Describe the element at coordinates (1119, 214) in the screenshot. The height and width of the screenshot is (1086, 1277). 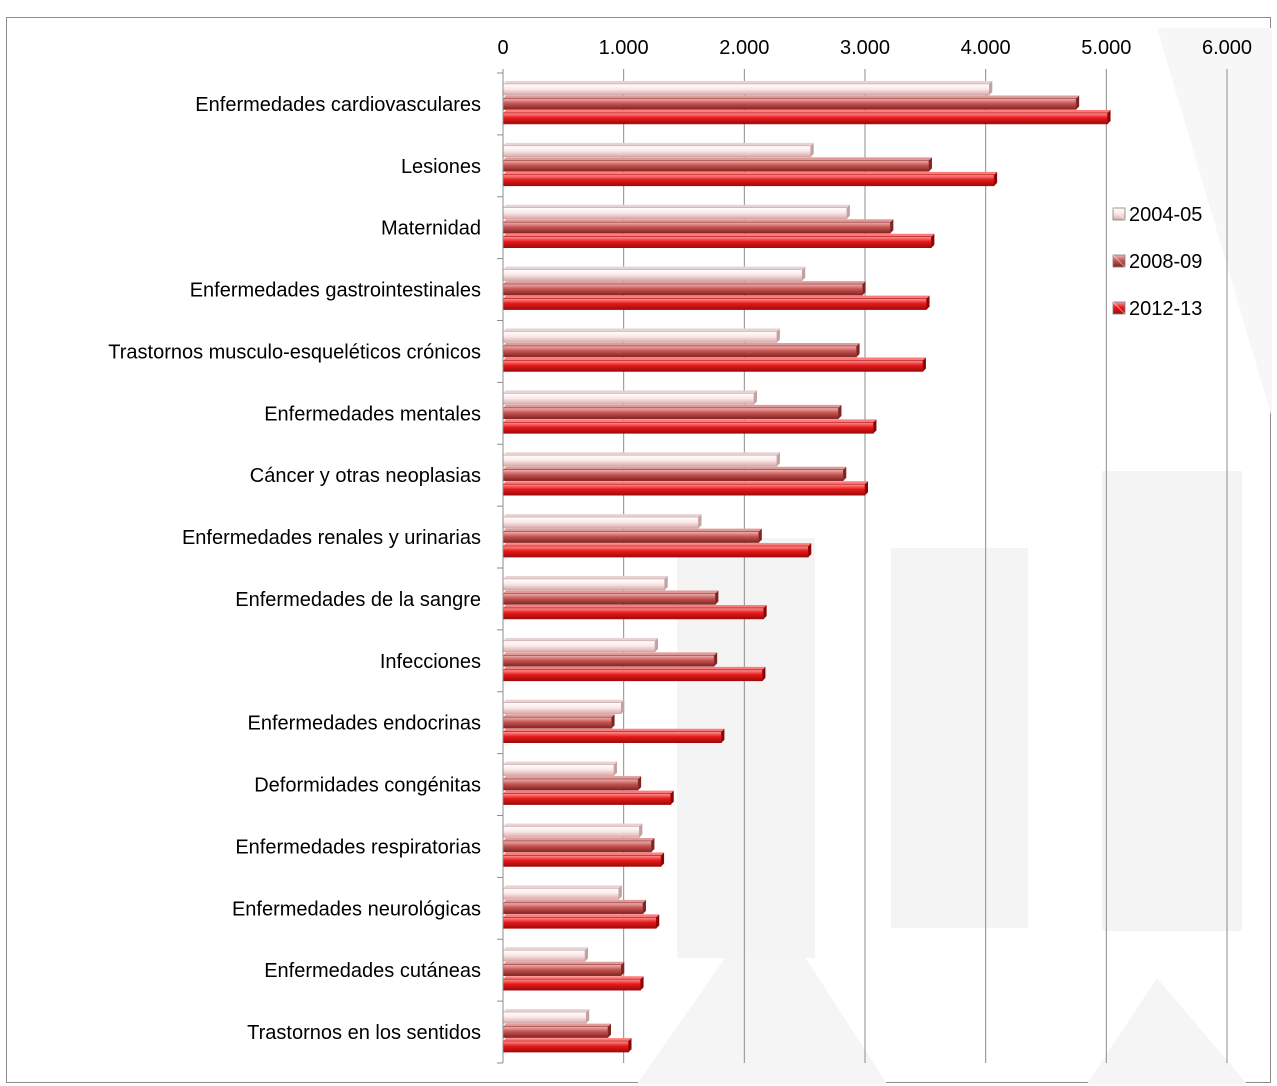
I see `legend-swatch-shine` at that location.